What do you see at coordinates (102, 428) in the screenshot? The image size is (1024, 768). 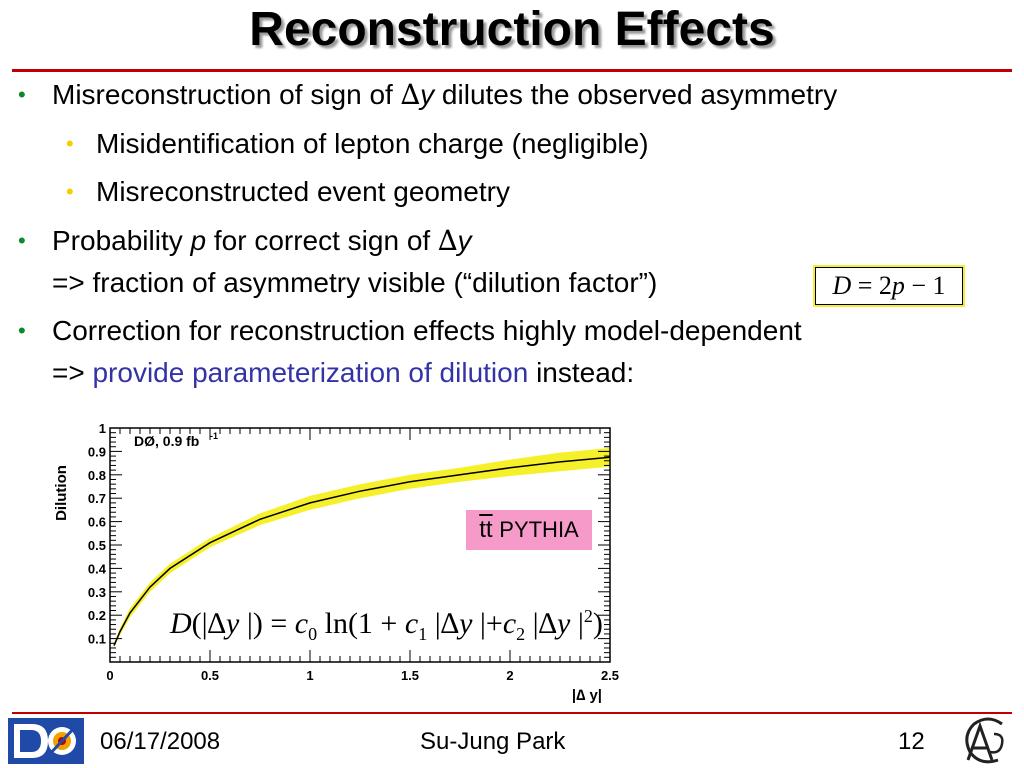 I see `y-tick-label: 1` at bounding box center [102, 428].